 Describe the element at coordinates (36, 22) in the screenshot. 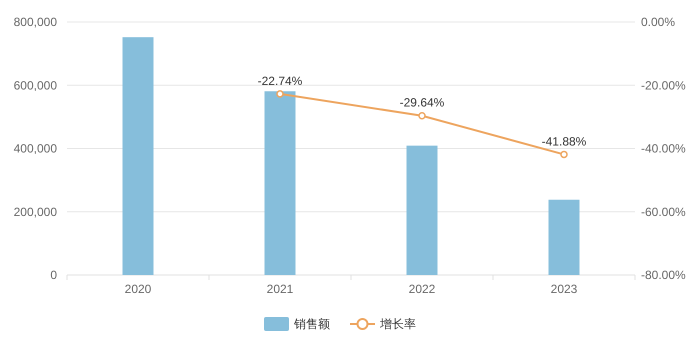

I see `y-tick-label: 800,000` at that location.